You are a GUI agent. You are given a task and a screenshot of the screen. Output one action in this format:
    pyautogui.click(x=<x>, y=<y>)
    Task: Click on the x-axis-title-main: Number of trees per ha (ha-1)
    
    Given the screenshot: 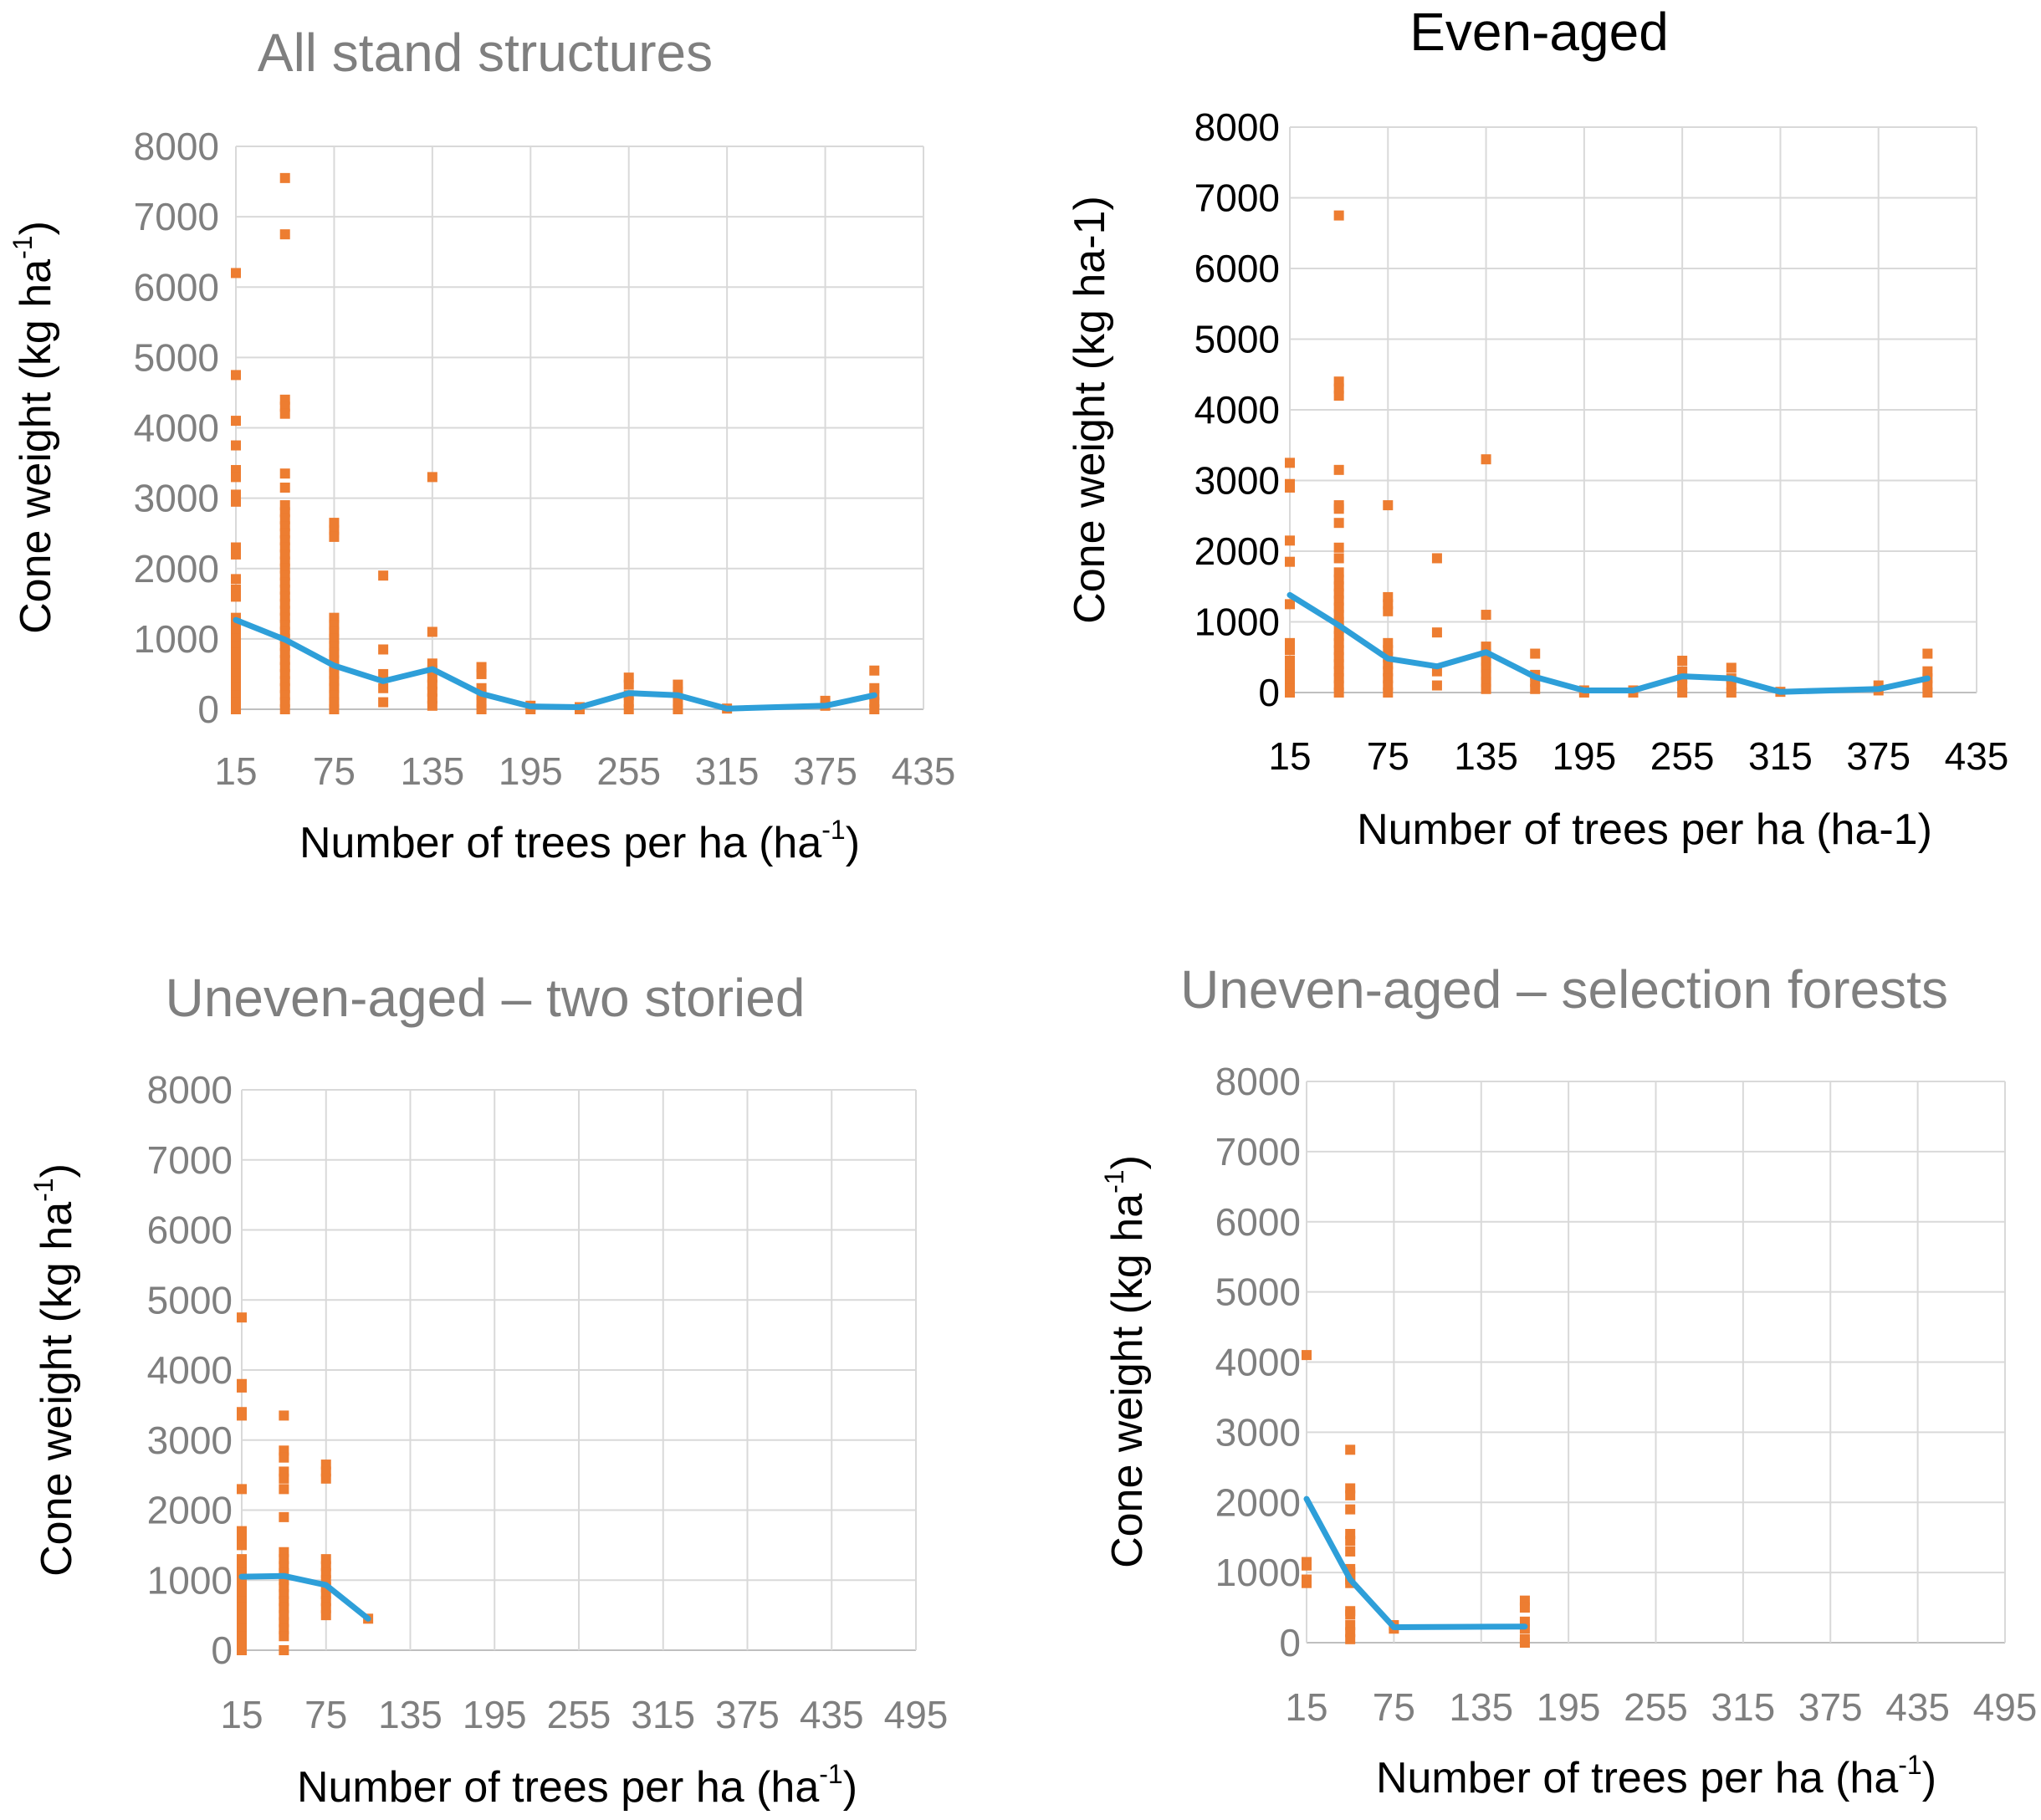 What is the action you would take?
    pyautogui.click(x=1645, y=829)
    